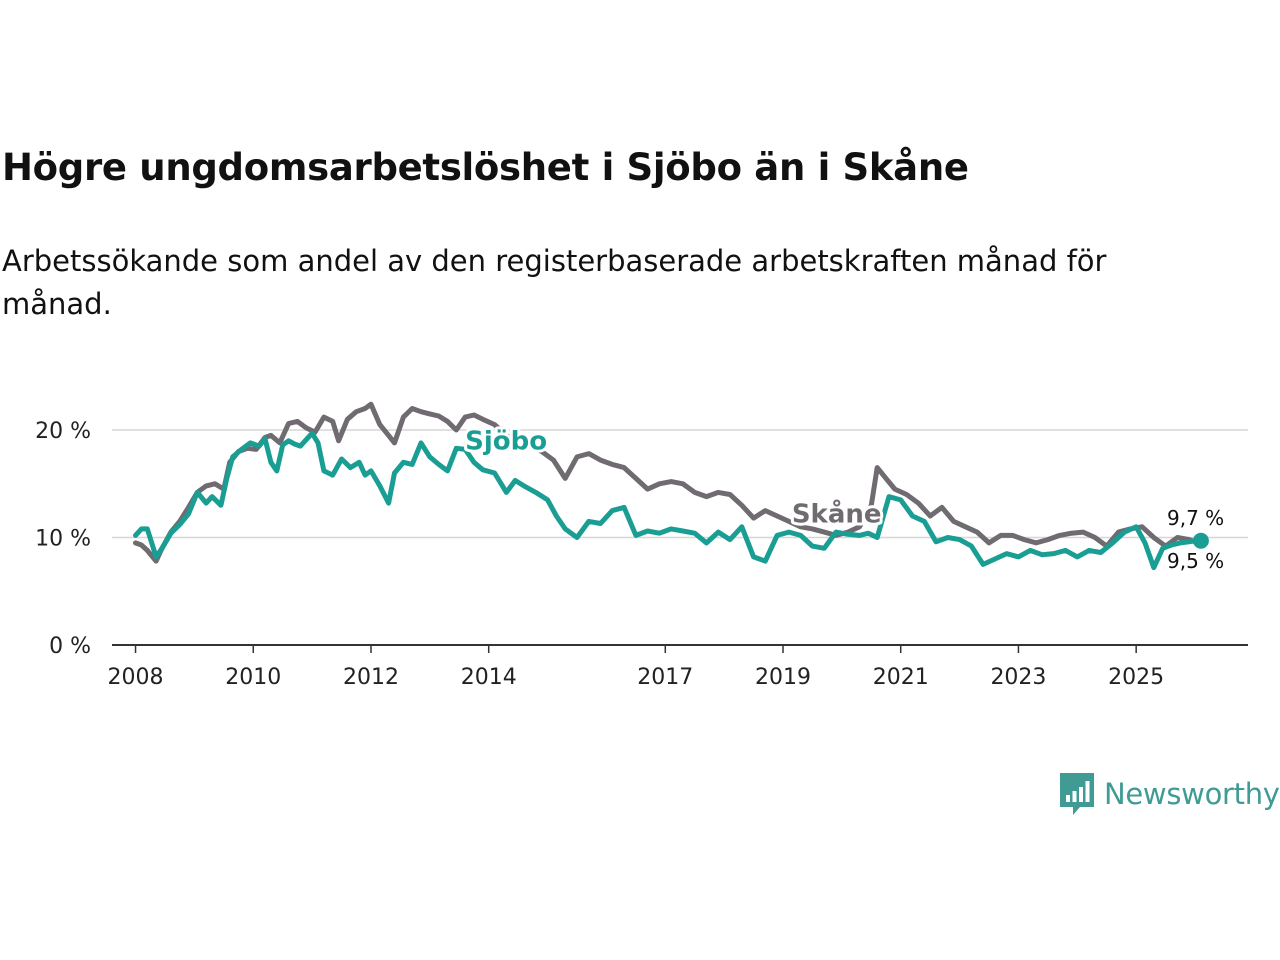  Describe the element at coordinates (489, 677) in the screenshot. I see `x-tick-label: 2014` at that location.